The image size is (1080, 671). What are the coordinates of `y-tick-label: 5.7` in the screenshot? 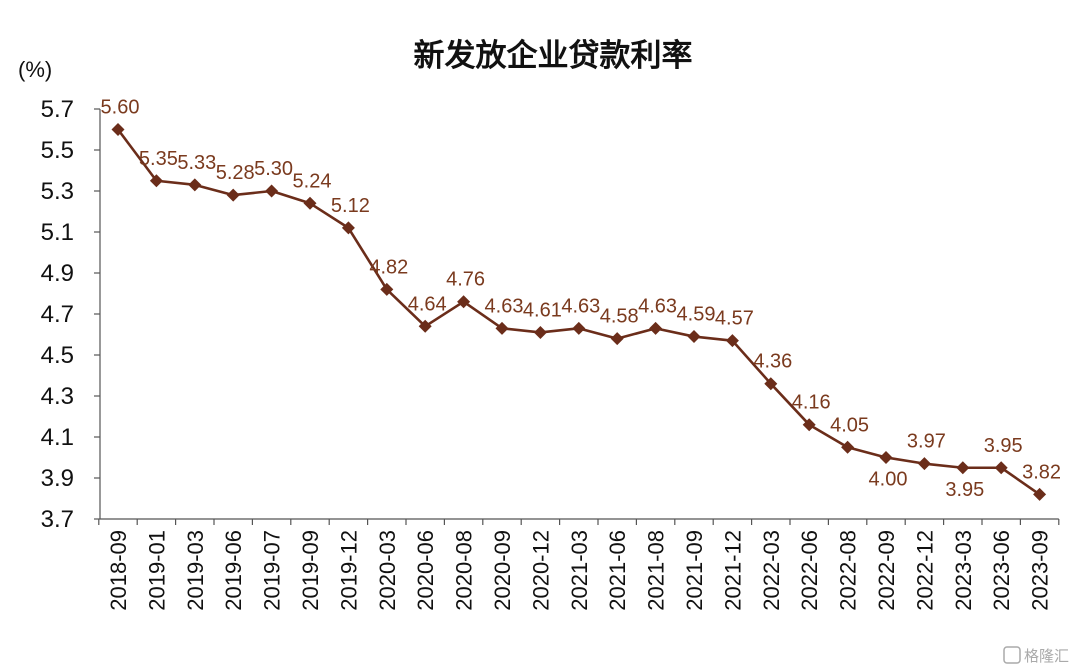 It's located at (57, 109).